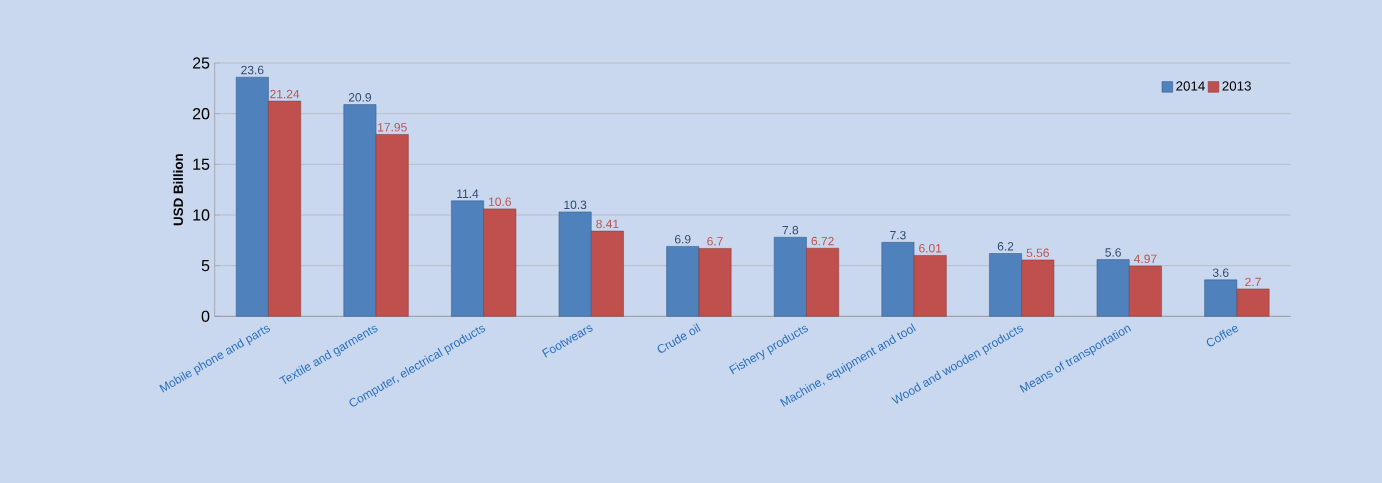 The height and width of the screenshot is (483, 1382). I want to click on data-label: 4.97, so click(1145, 259).